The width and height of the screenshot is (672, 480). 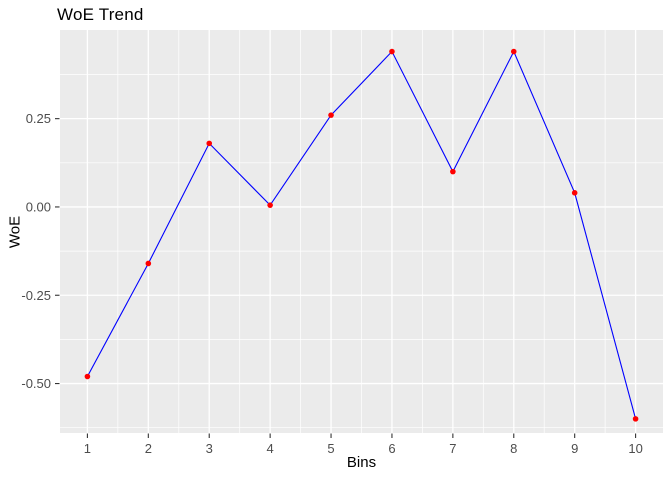 I want to click on x-tick-label: 6, so click(x=391, y=448).